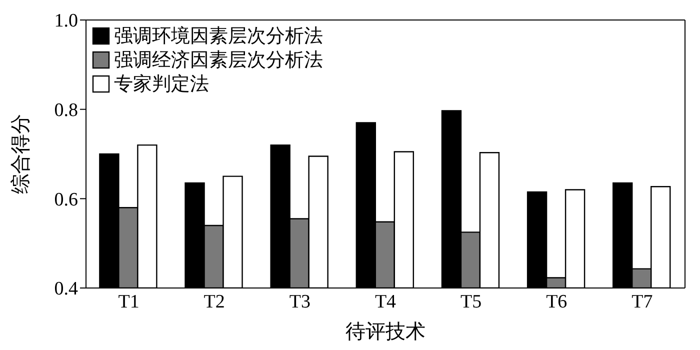  What do you see at coordinates (129, 301) in the screenshot?
I see `x-tick-label: T1` at bounding box center [129, 301].